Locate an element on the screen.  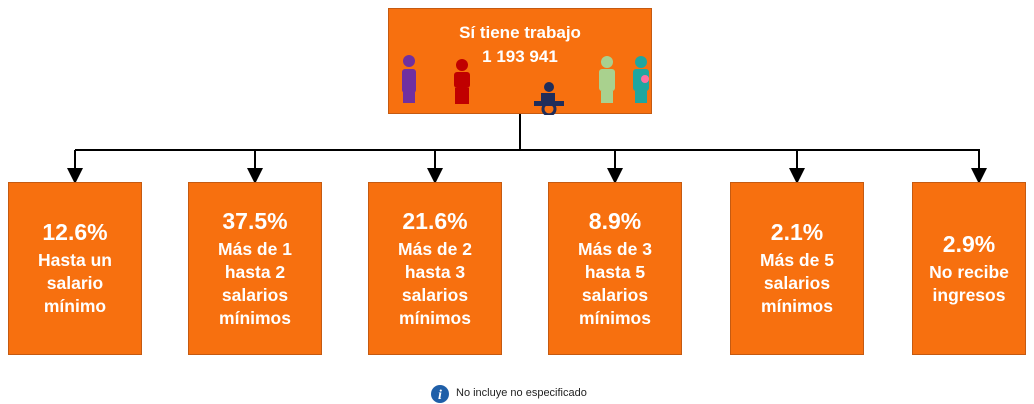
root-box: Sí tiene trabajo 1 193 941 is located at coordinates (520, 61).